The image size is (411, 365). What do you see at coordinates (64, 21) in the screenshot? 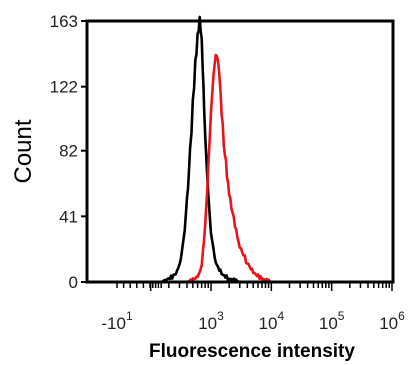
I see `y-tick-label: 163` at bounding box center [64, 21].